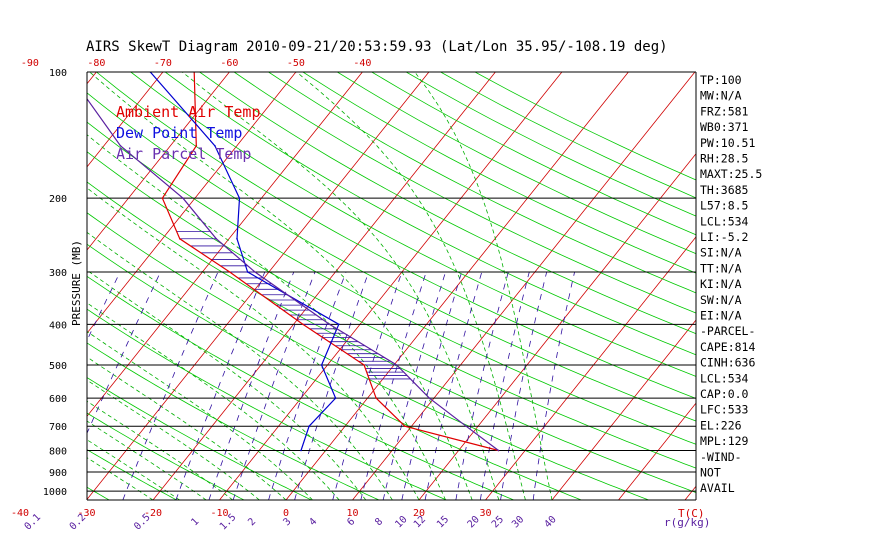 The width and height of the screenshot is (870, 560). What do you see at coordinates (443, 522) in the screenshot?
I see `mixing-ratio-tick-label: 15` at bounding box center [443, 522].